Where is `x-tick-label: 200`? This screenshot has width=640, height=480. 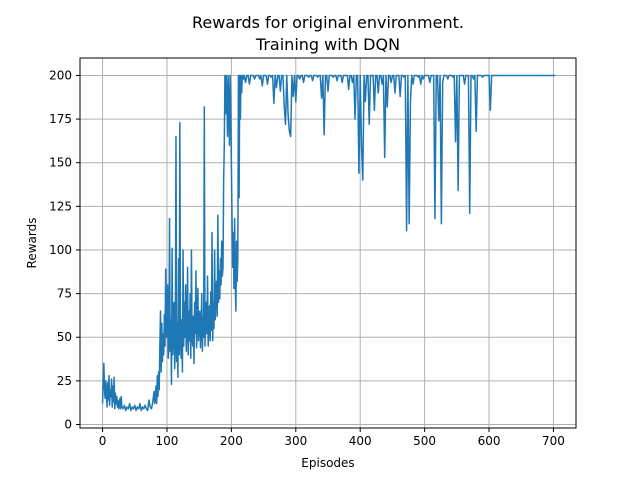
x-tick-label: 200 is located at coordinates (231, 441).